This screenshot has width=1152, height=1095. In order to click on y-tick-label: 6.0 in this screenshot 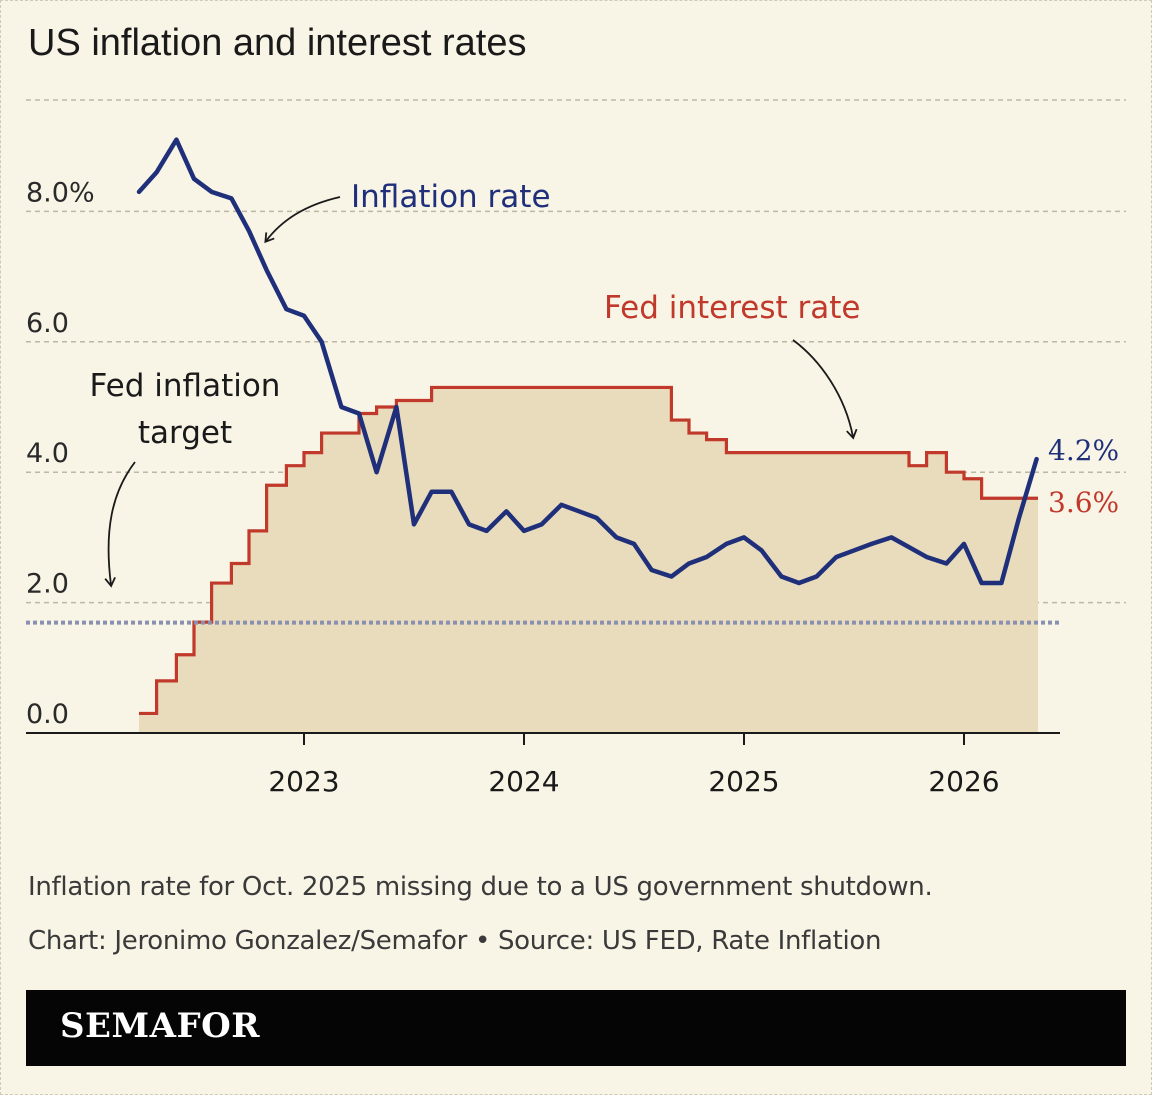, I will do `click(47, 323)`.